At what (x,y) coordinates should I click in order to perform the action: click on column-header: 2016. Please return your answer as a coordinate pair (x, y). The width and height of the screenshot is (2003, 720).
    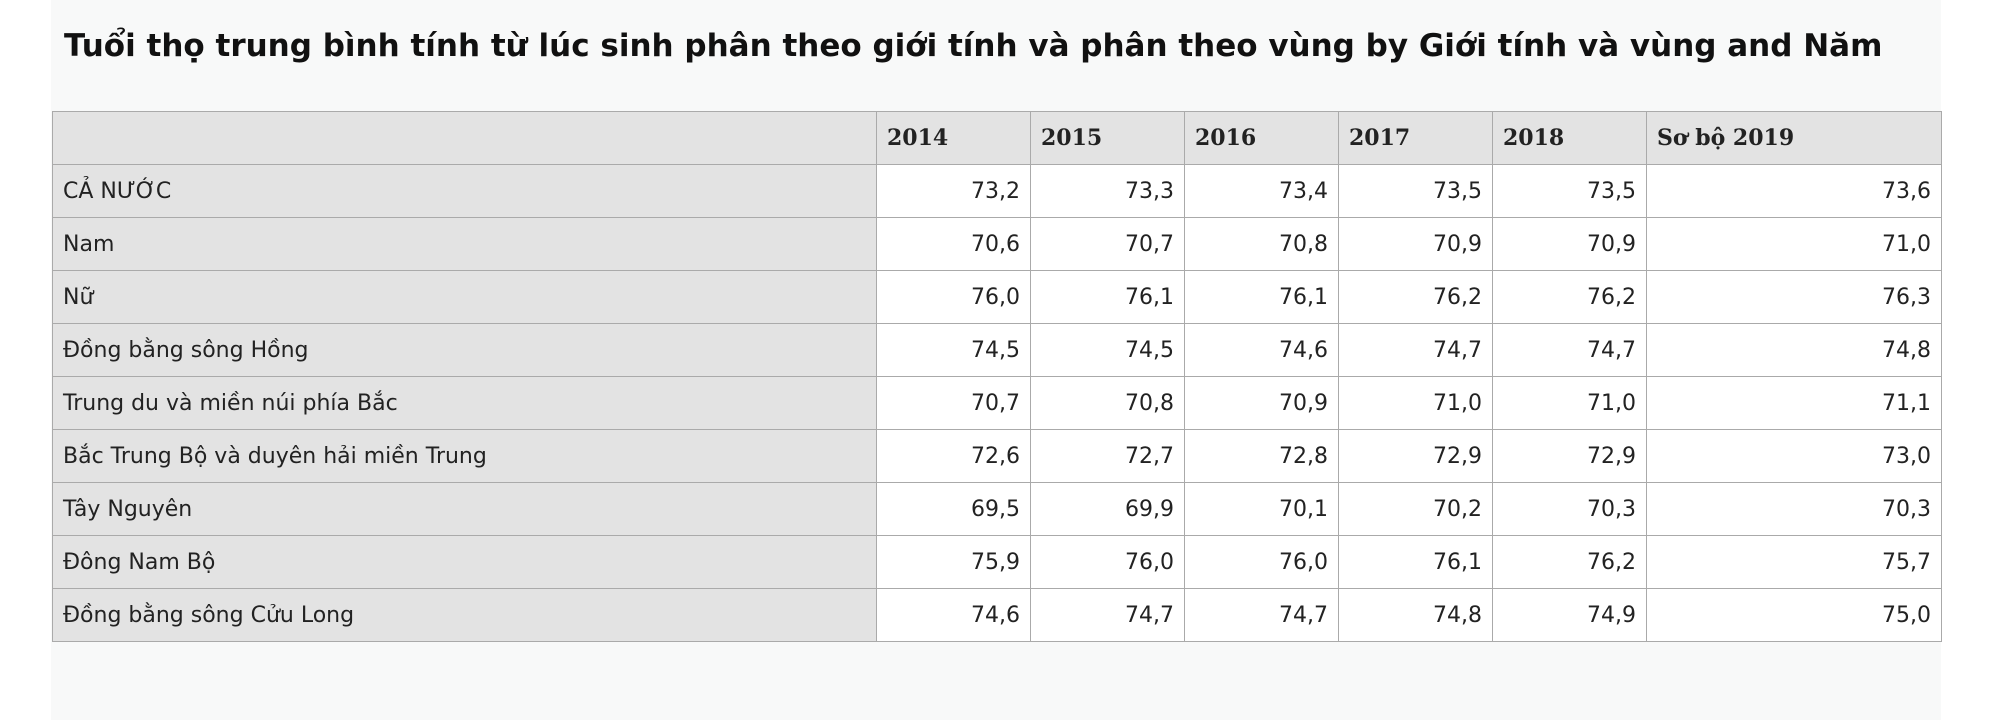
    Looking at the image, I should click on (1261, 138).